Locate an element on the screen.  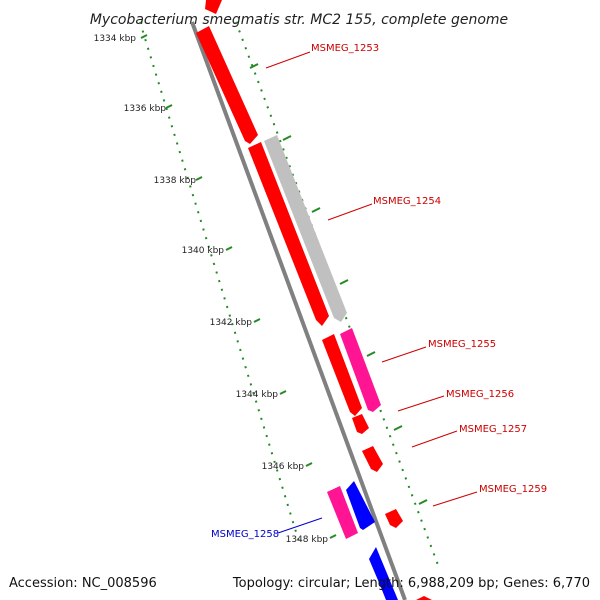
tick-label: 1338 kbp is located at coordinates (175, 181).